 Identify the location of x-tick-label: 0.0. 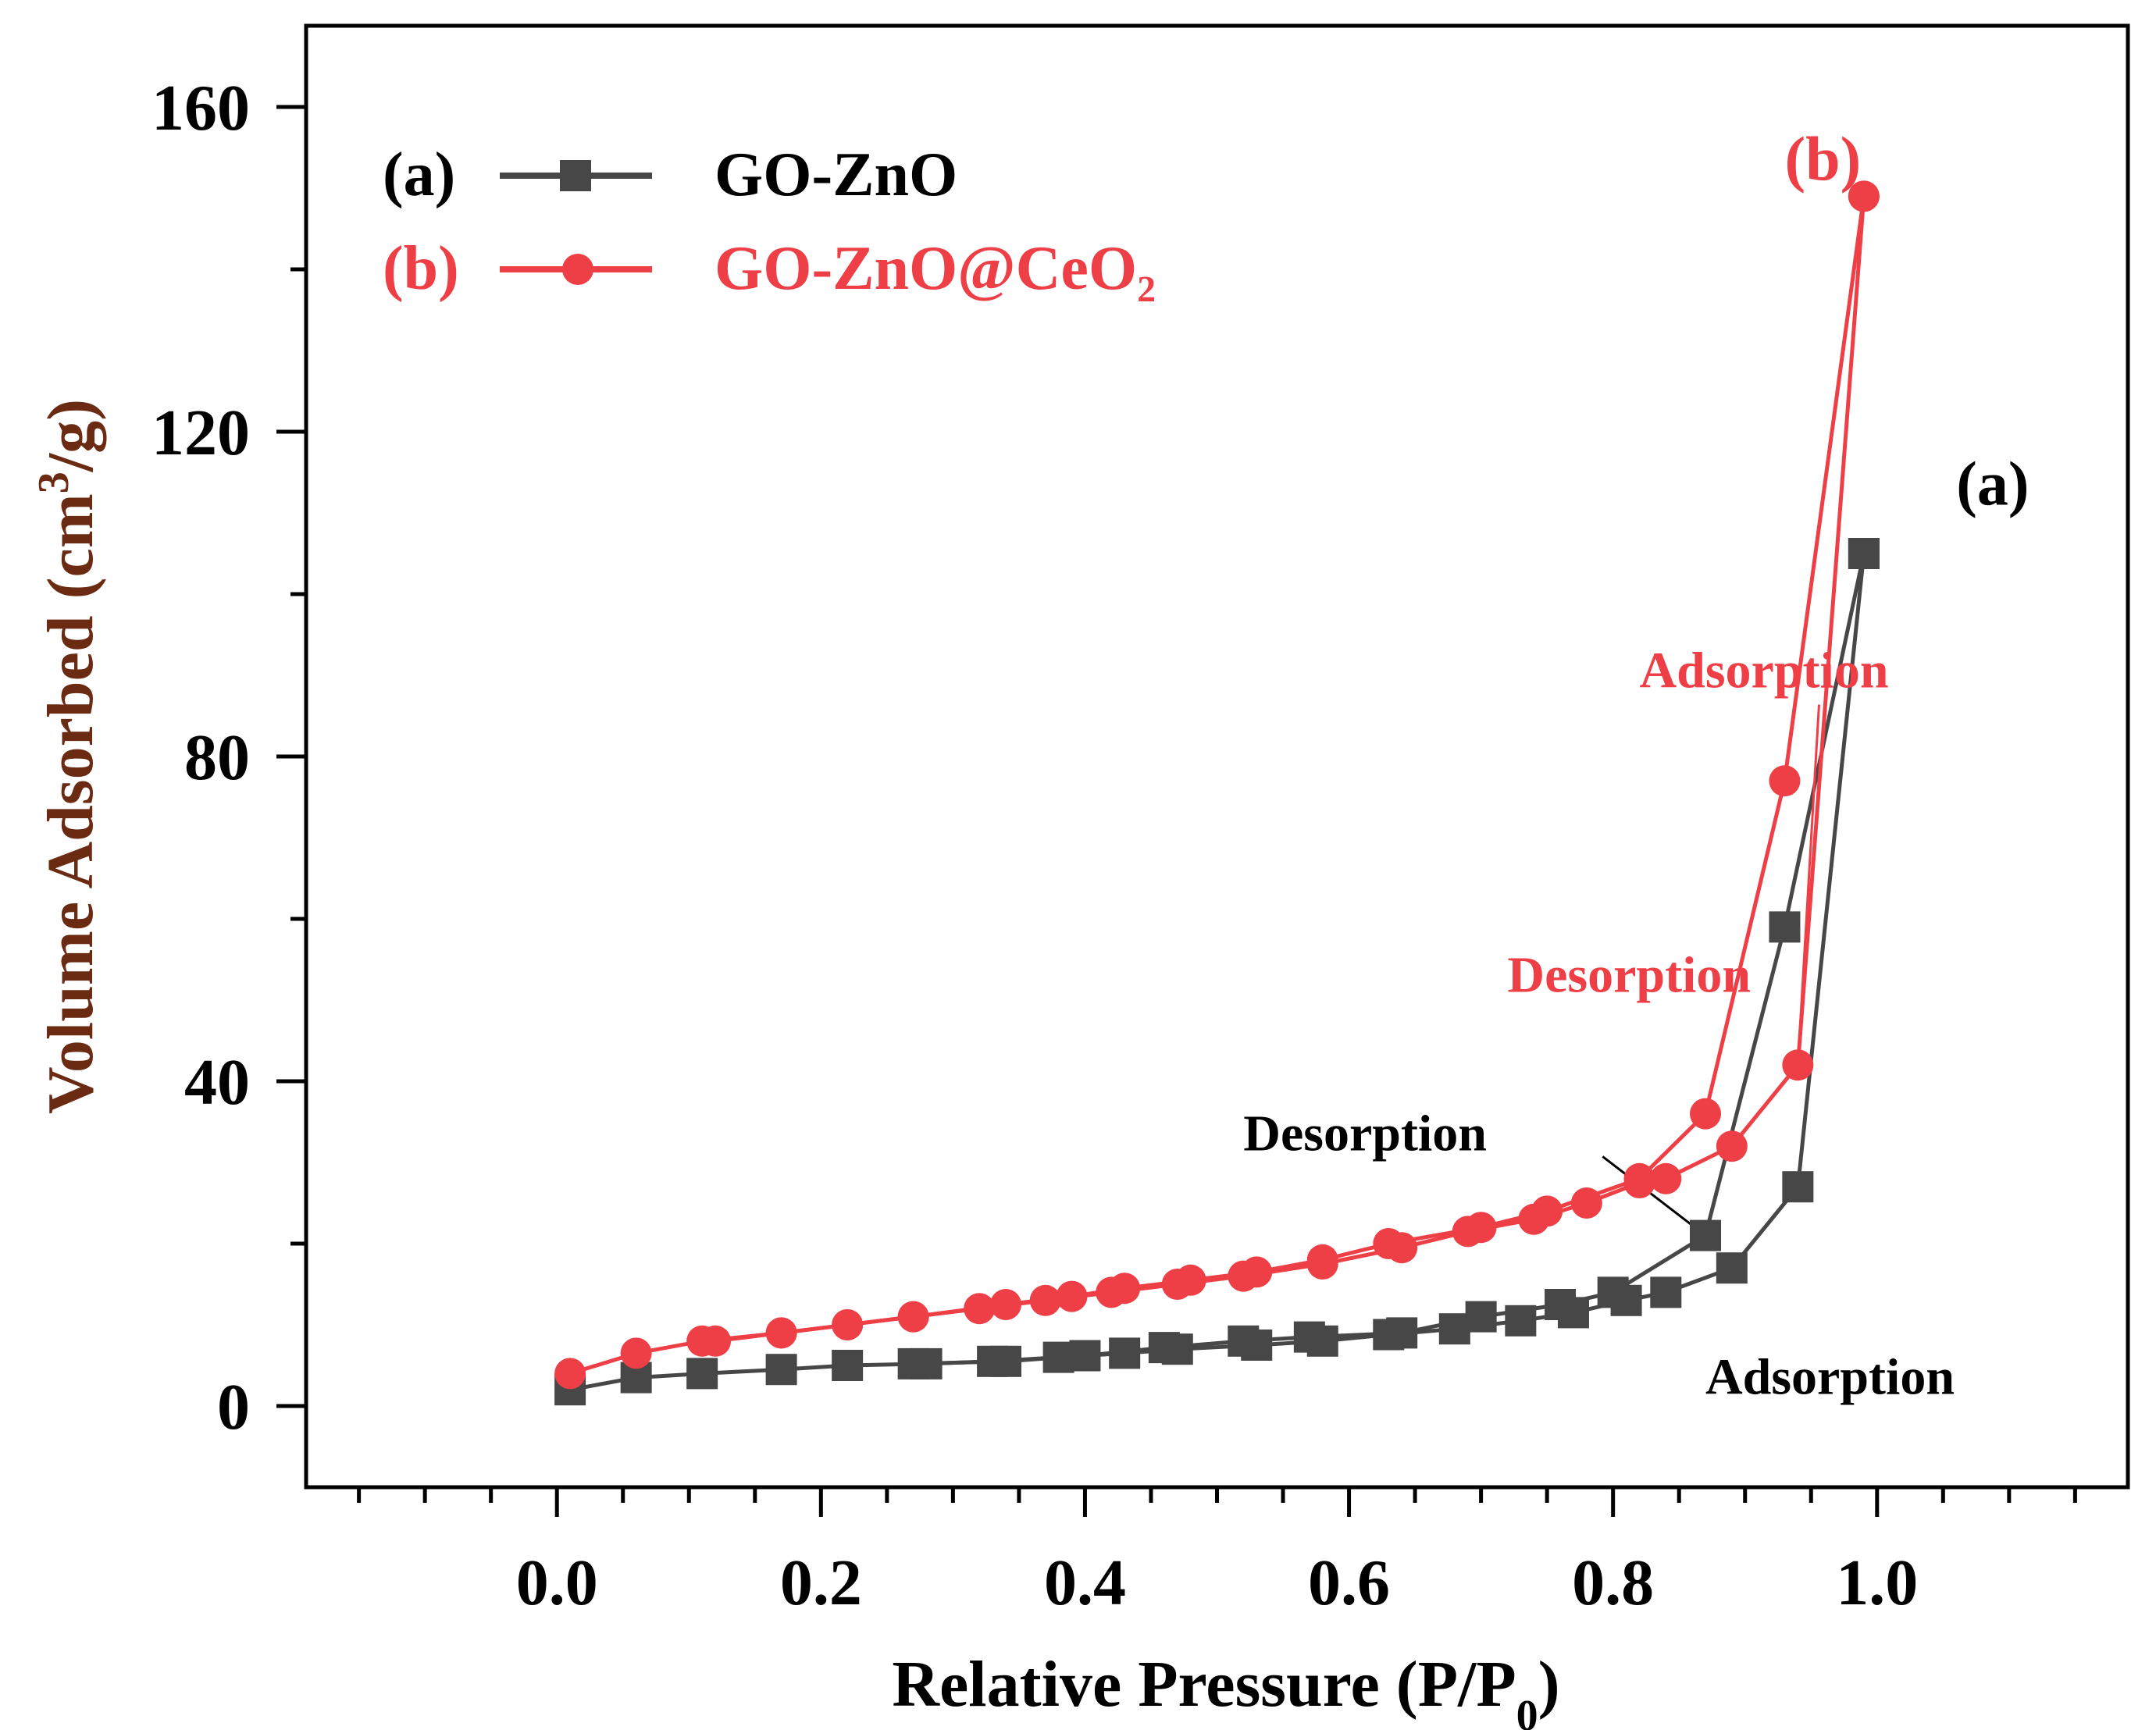
(557, 1583).